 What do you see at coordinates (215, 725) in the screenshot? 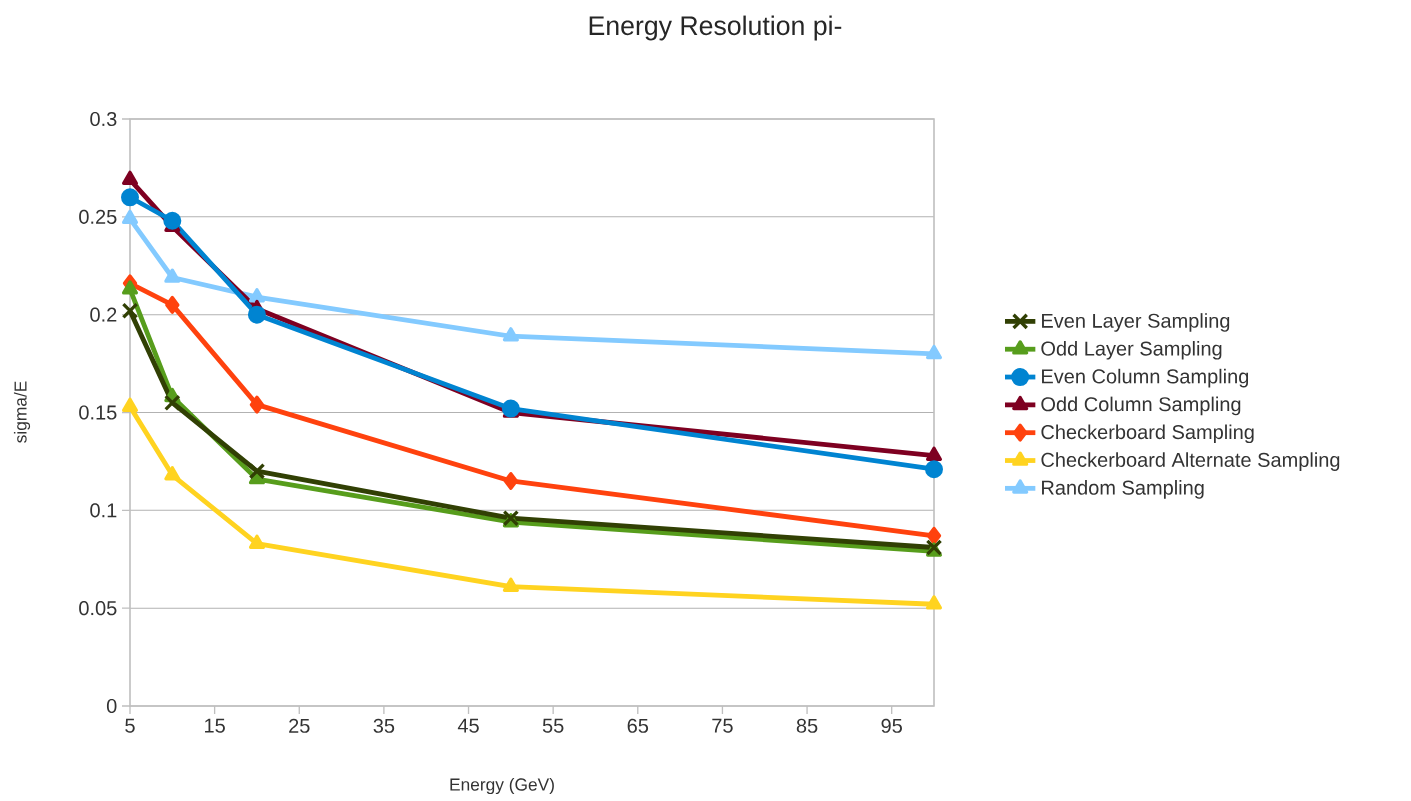
I see `x-tick-label: 15` at bounding box center [215, 725].